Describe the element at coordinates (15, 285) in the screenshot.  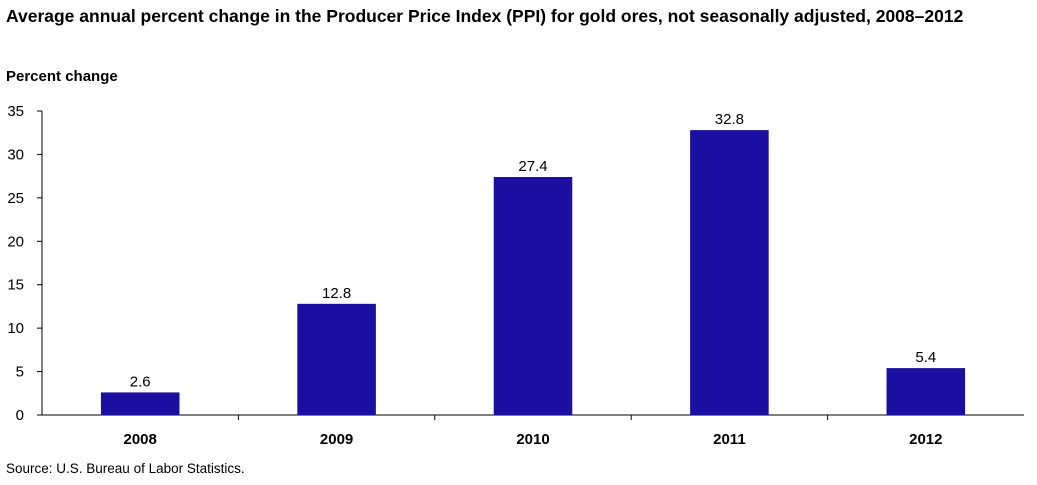
I see `y-tick-label: 15` at that location.